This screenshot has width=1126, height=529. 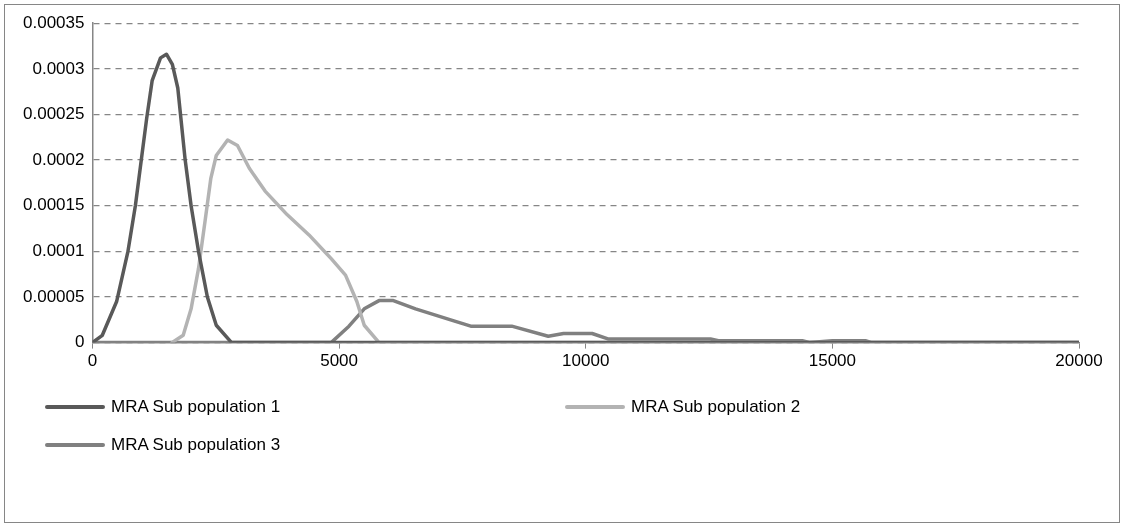 I want to click on y-tick-label: 0.00035, so click(x=54, y=22).